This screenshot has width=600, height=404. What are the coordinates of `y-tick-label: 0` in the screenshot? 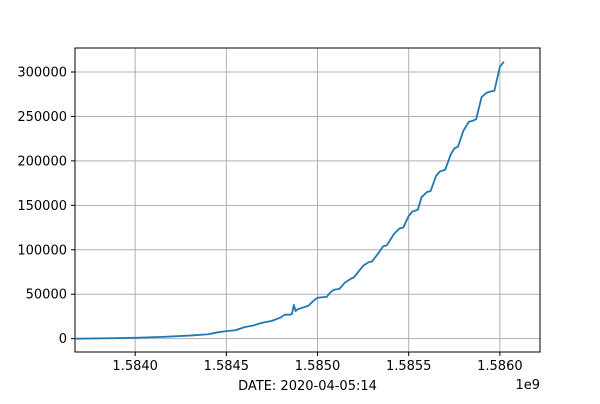 It's located at (63, 339).